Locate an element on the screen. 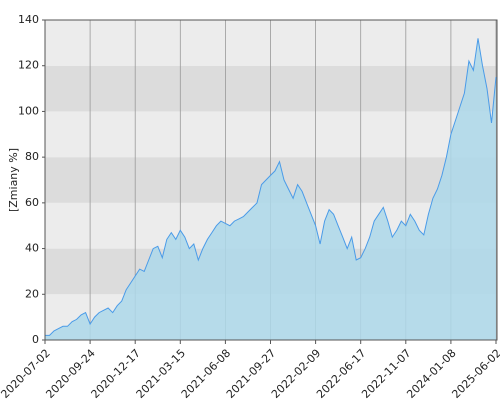  y-tick-label: 20 is located at coordinates (32, 293).